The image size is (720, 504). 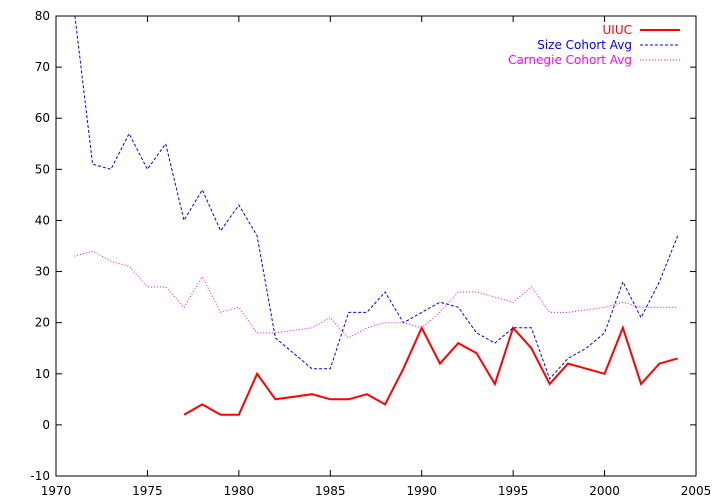 What do you see at coordinates (604, 491) in the screenshot?
I see `x-tick-label: 2000` at bounding box center [604, 491].